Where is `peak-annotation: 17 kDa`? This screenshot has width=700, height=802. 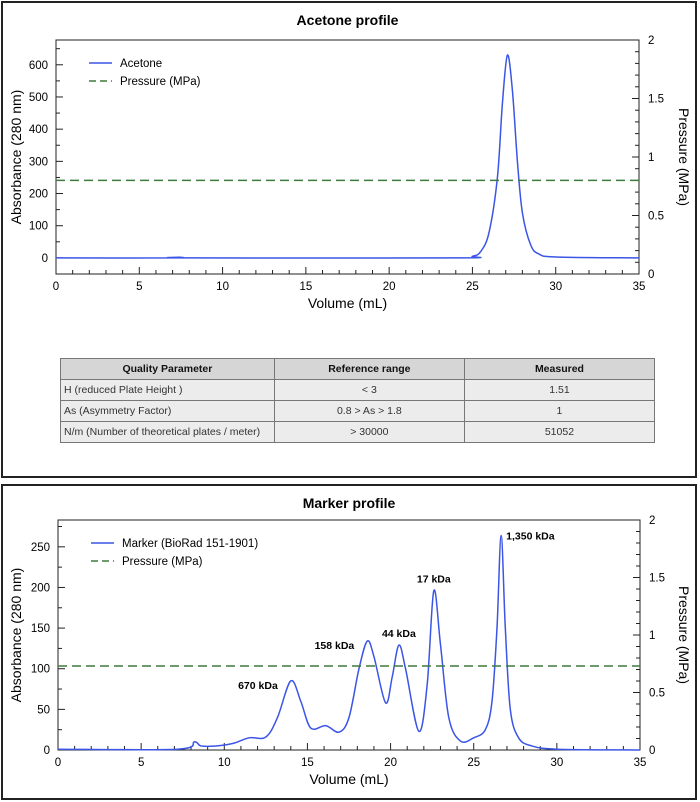 peak-annotation: 17 kDa is located at coordinates (434, 580).